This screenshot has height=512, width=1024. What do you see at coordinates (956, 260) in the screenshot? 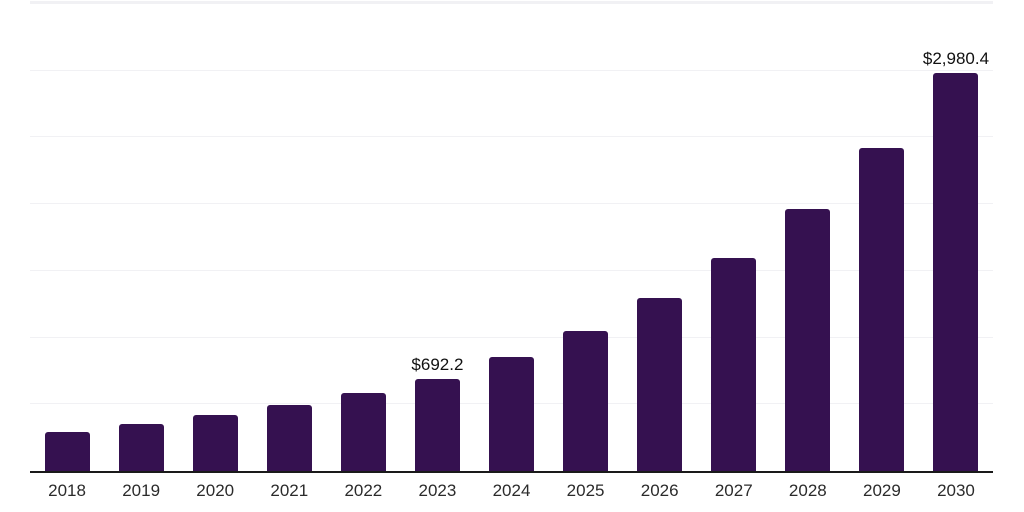
I see `bar-2030: $2,980.4` at bounding box center [956, 260].